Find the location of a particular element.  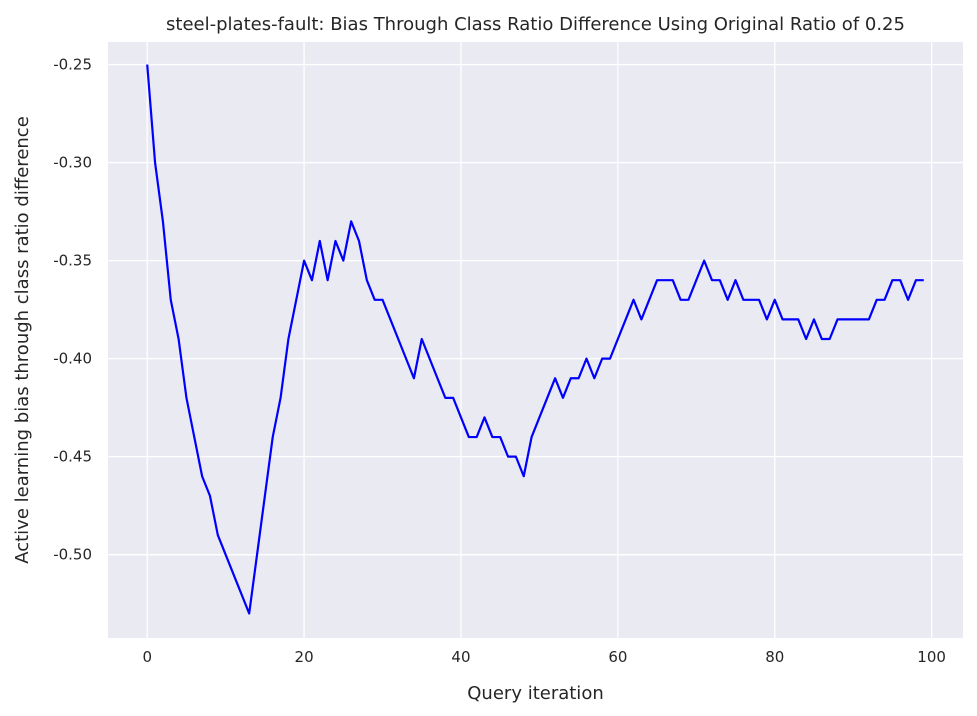

y-tick-label: -0.25 is located at coordinates (72, 65).